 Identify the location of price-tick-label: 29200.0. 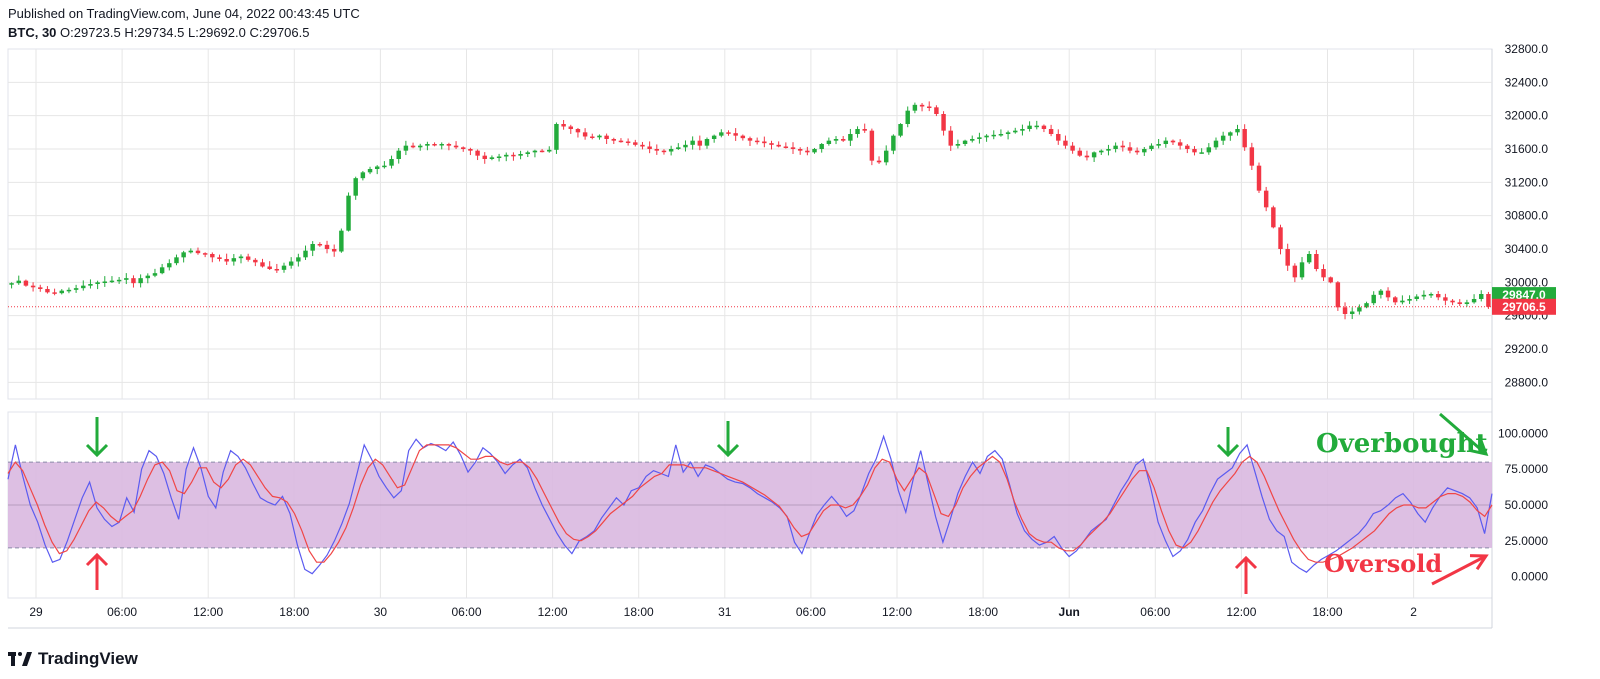
(1527, 349).